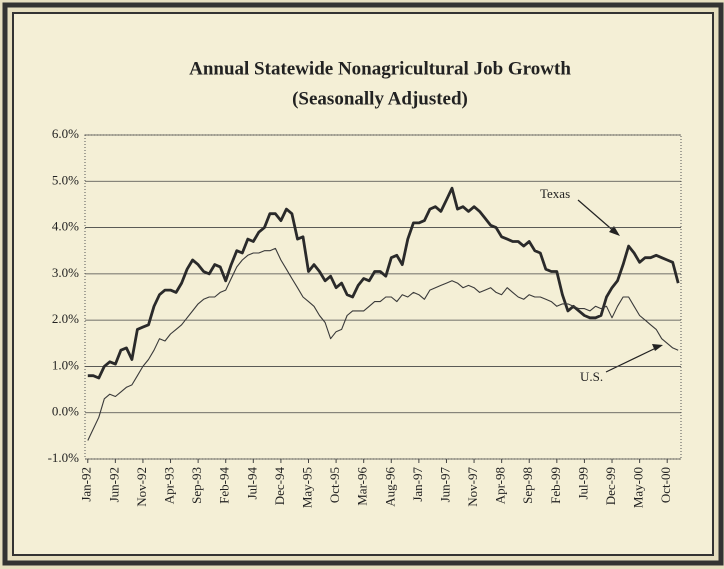 This screenshot has height=569, width=724. Describe the element at coordinates (591, 376) in the screenshot. I see `annotation: U.S.` at that location.